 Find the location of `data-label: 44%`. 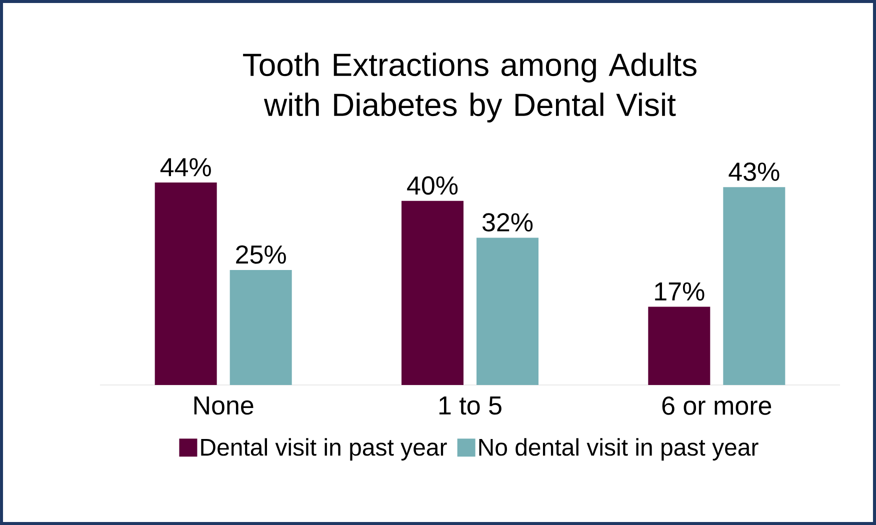

data-label: 44% is located at coordinates (185, 167).